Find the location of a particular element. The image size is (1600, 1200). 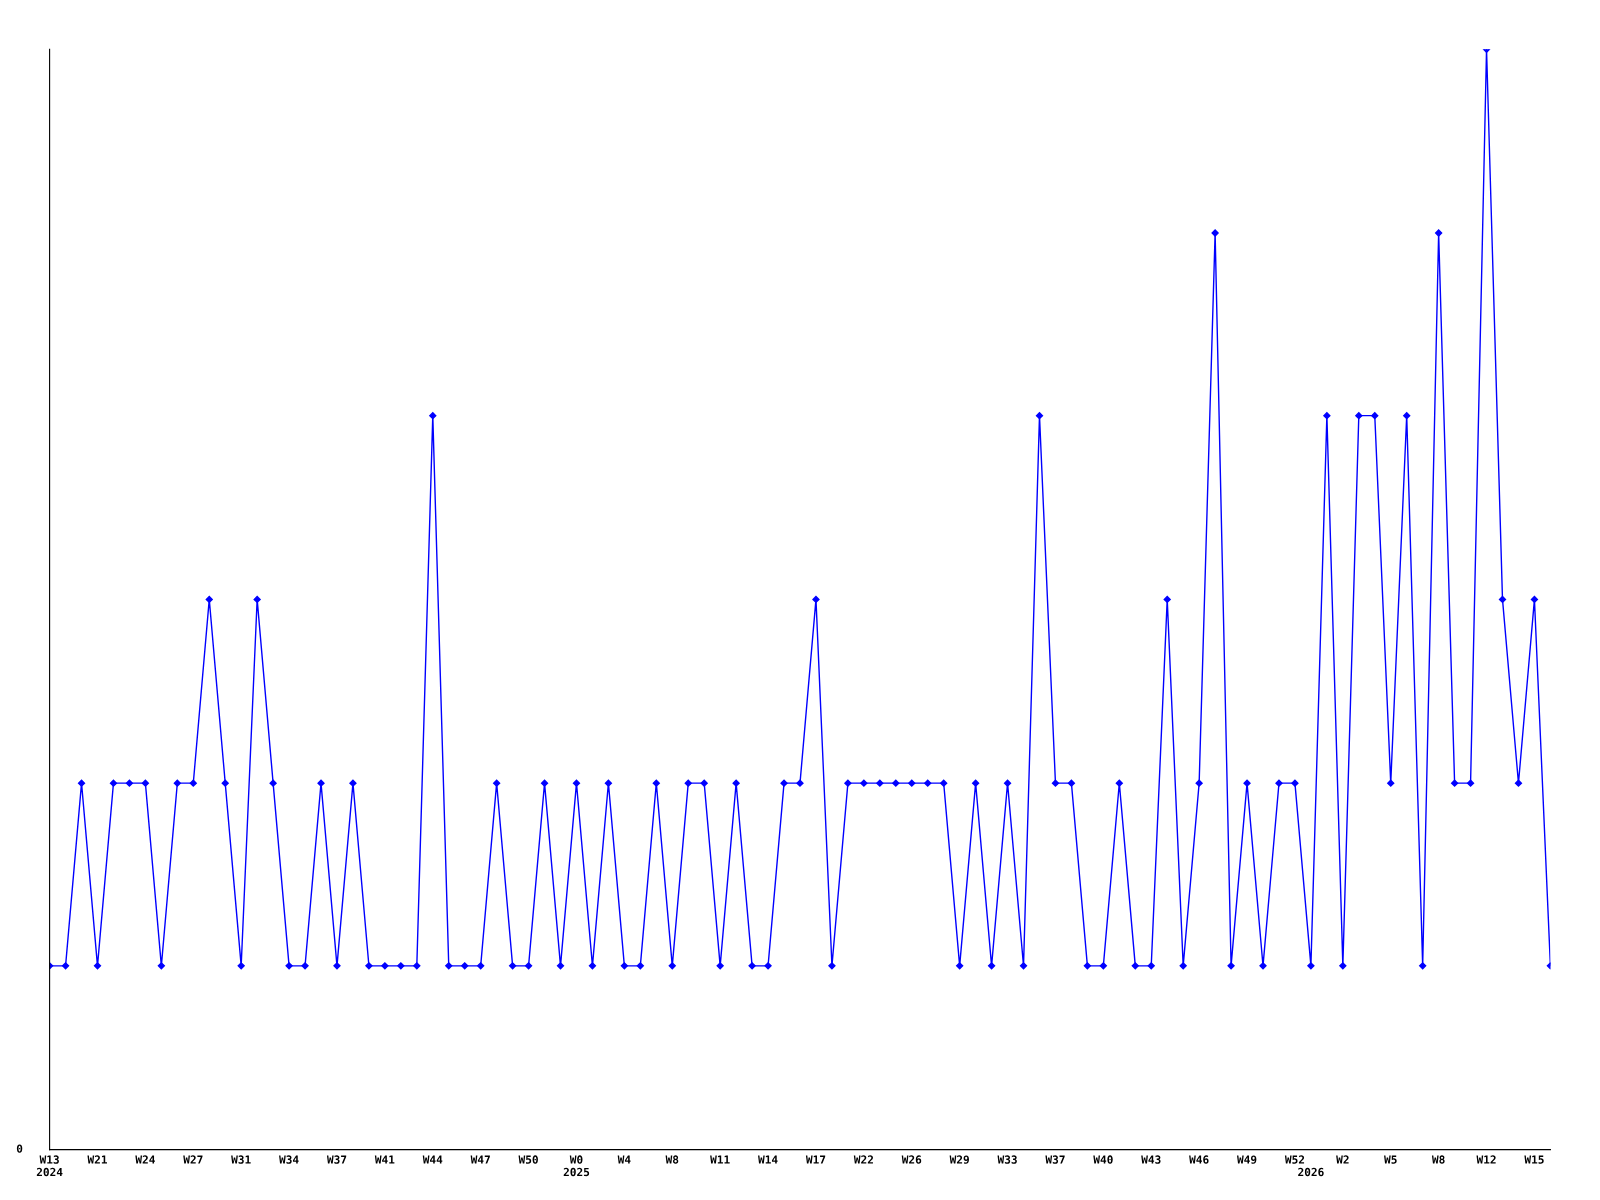

x-tick-label: W29 is located at coordinates (959, 1159).